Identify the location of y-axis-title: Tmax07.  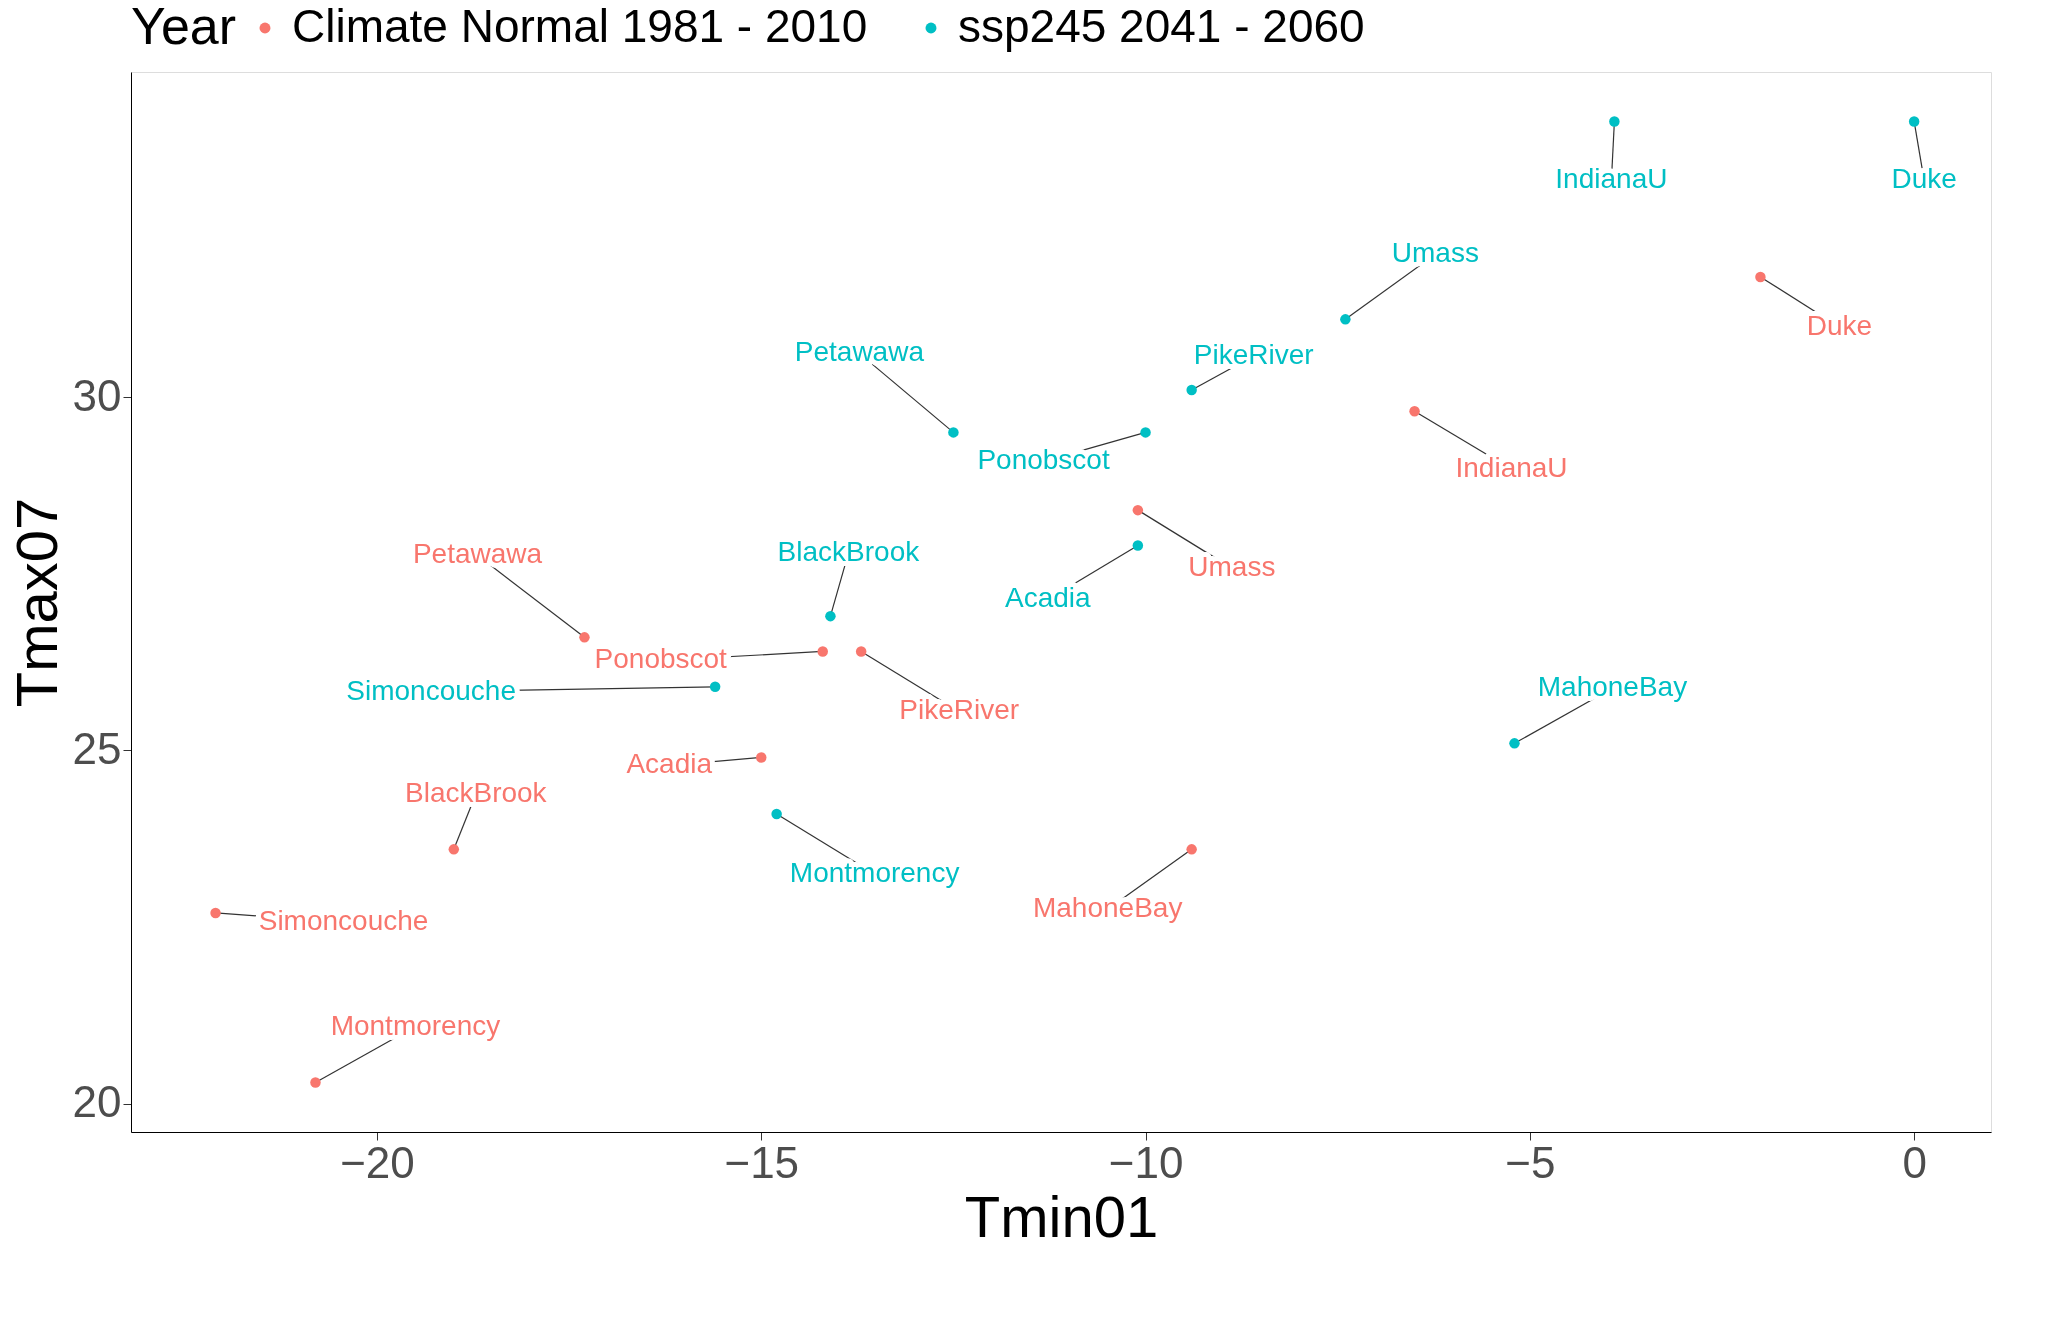
(36, 602).